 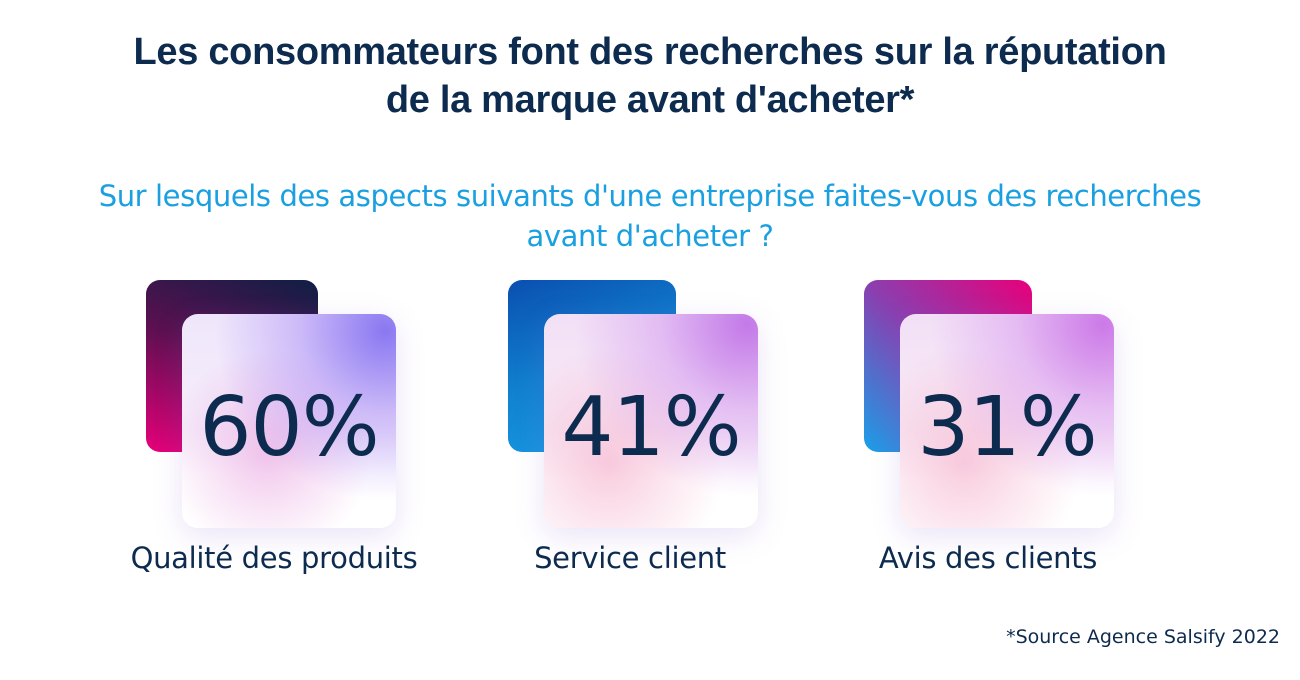 I want to click on card-front-square: 31%, so click(x=1007, y=421).